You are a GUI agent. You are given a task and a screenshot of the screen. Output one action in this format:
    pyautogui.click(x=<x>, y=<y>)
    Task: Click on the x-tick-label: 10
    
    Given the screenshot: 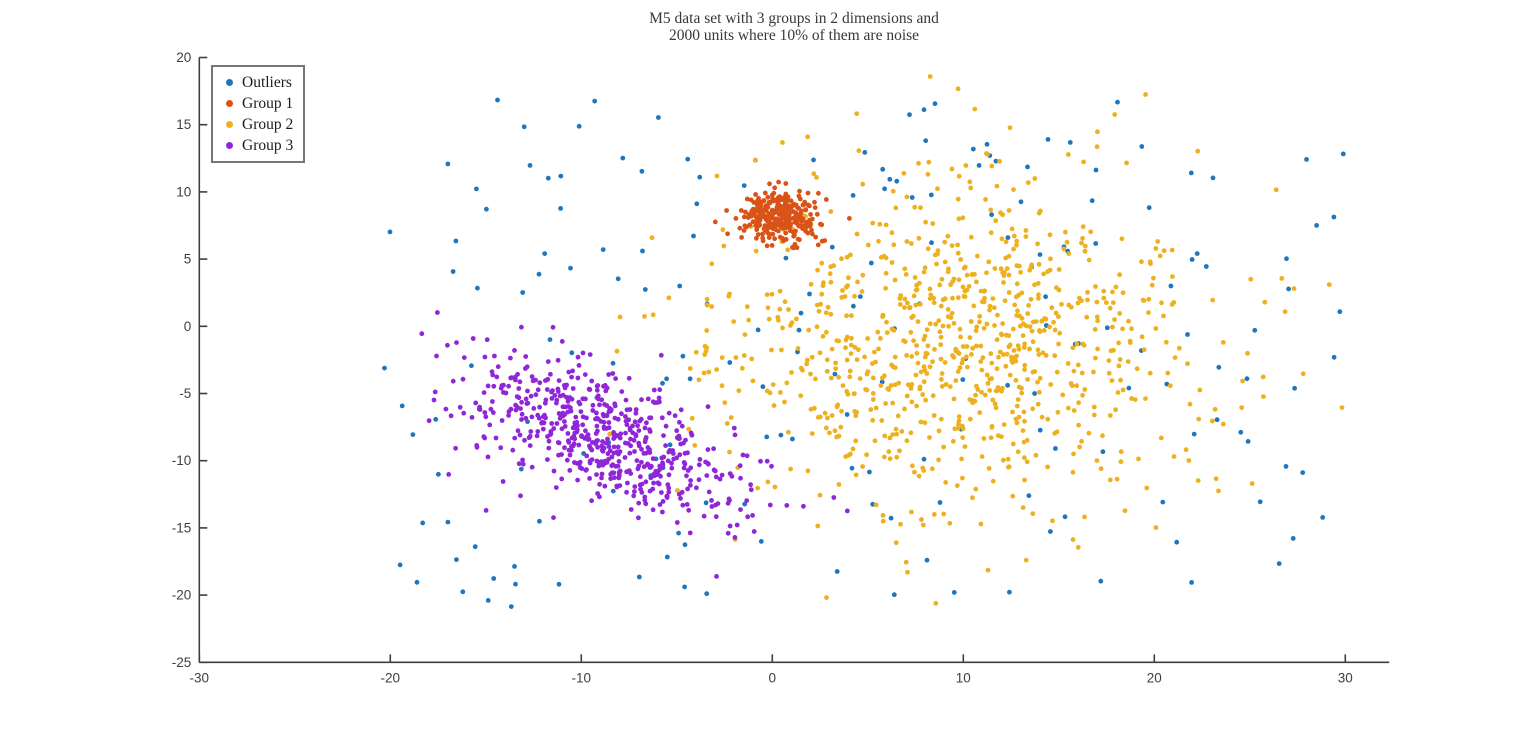 What is the action you would take?
    pyautogui.click(x=963, y=677)
    